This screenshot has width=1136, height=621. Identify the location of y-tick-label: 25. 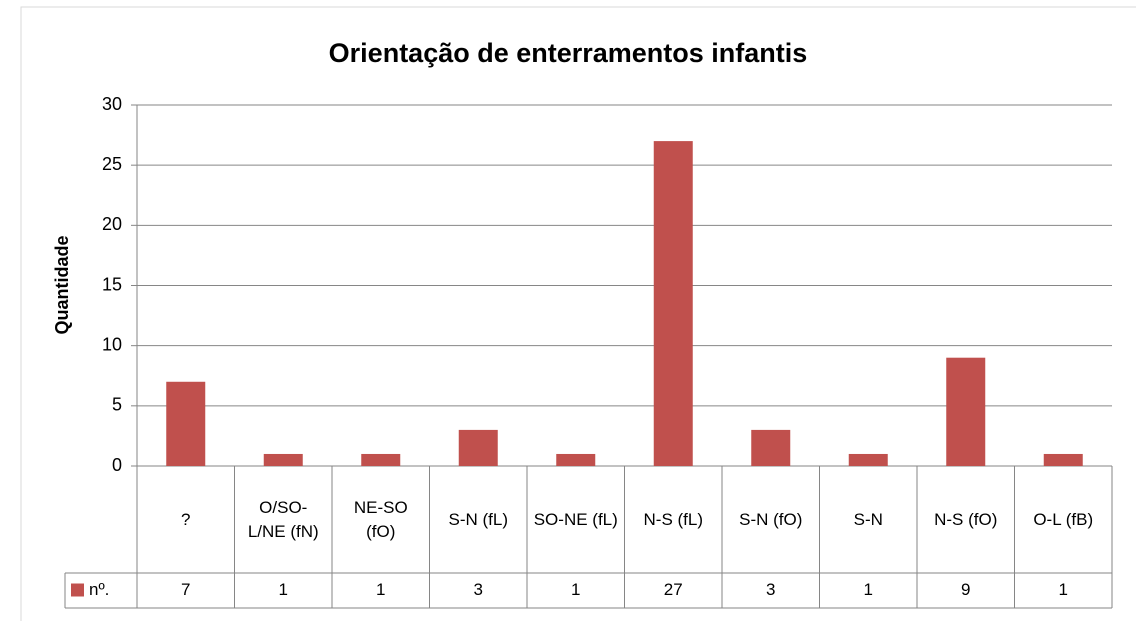
(112, 164).